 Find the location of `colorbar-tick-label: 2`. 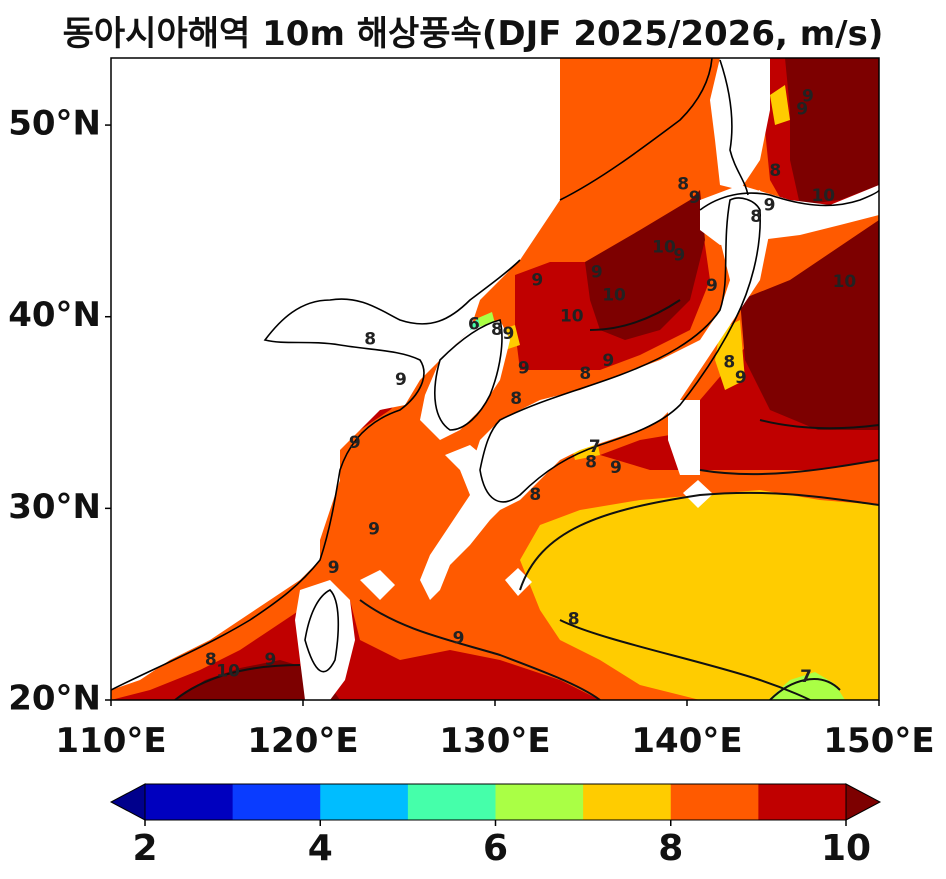

colorbar-tick-label: 2 is located at coordinates (144, 848).